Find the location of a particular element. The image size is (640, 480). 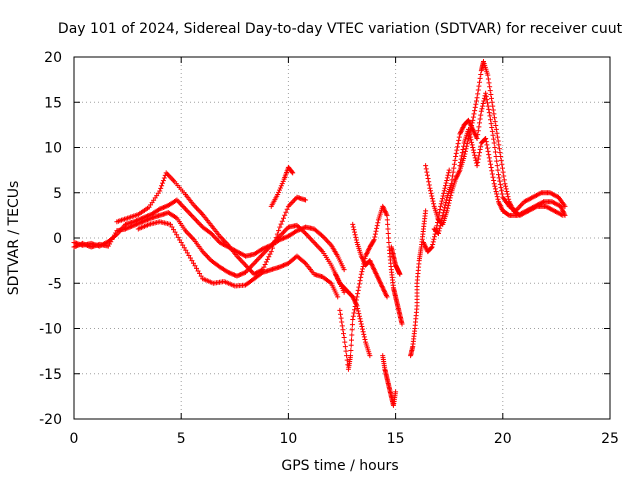

y-tick-label: -15 is located at coordinates (50, 375).